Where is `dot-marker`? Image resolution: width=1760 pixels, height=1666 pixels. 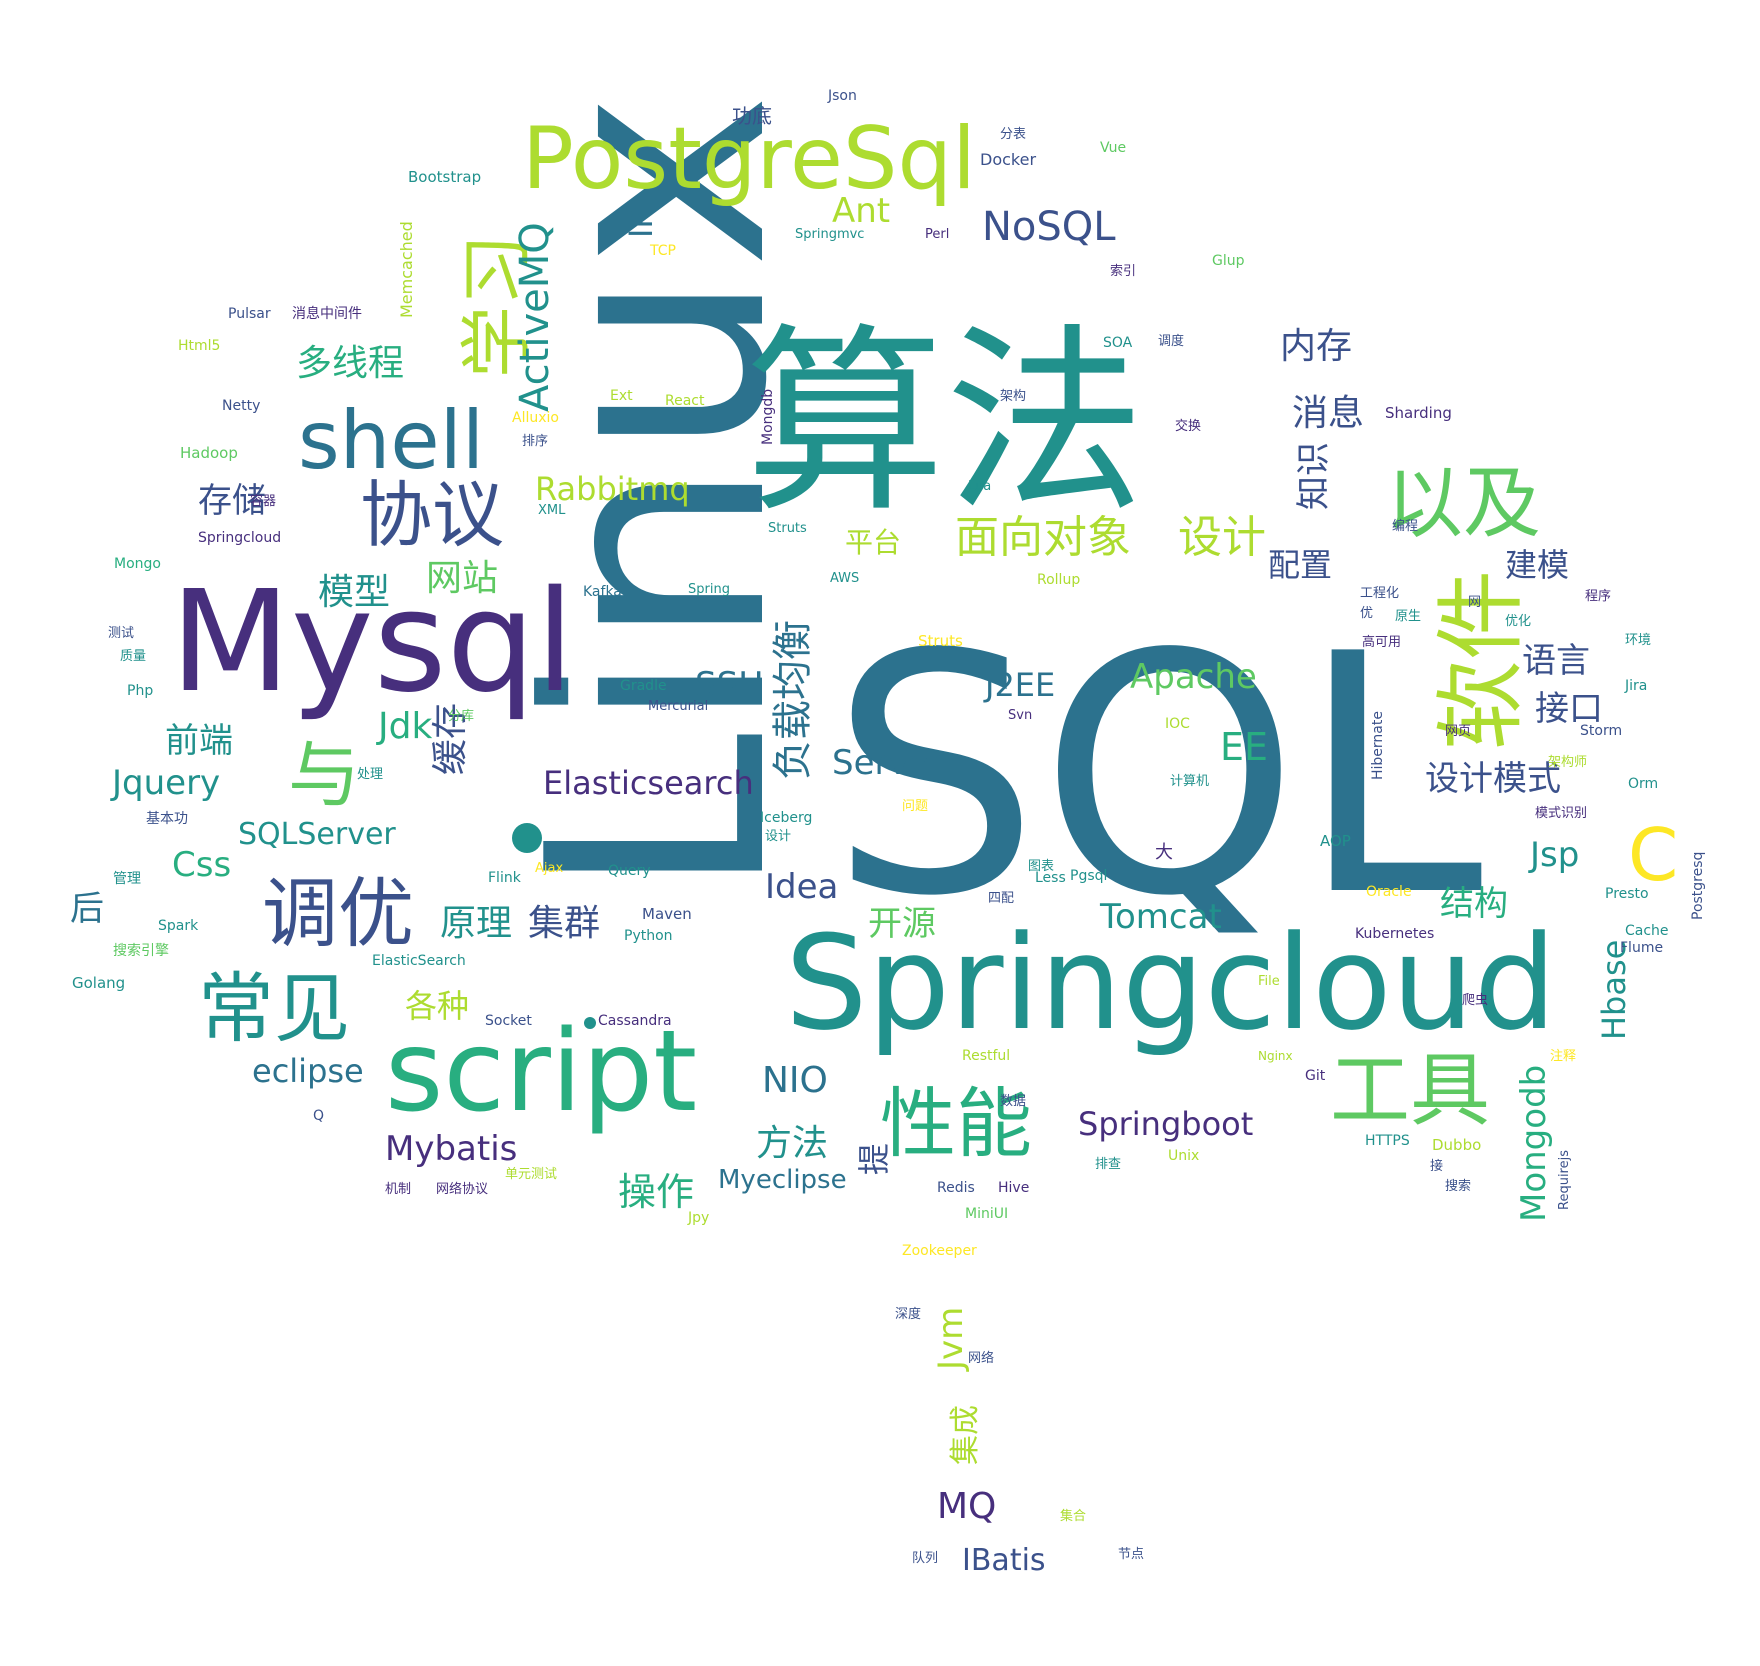 dot-marker is located at coordinates (527, 838).